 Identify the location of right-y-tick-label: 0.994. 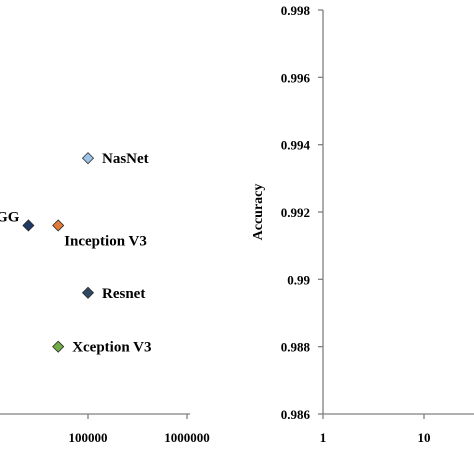
(296, 145).